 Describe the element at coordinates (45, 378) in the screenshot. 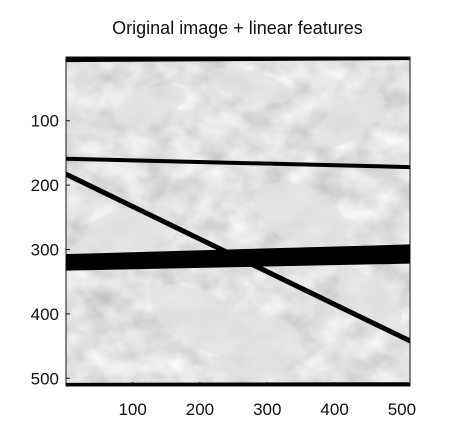

I see `y-tick-label: 500` at that location.